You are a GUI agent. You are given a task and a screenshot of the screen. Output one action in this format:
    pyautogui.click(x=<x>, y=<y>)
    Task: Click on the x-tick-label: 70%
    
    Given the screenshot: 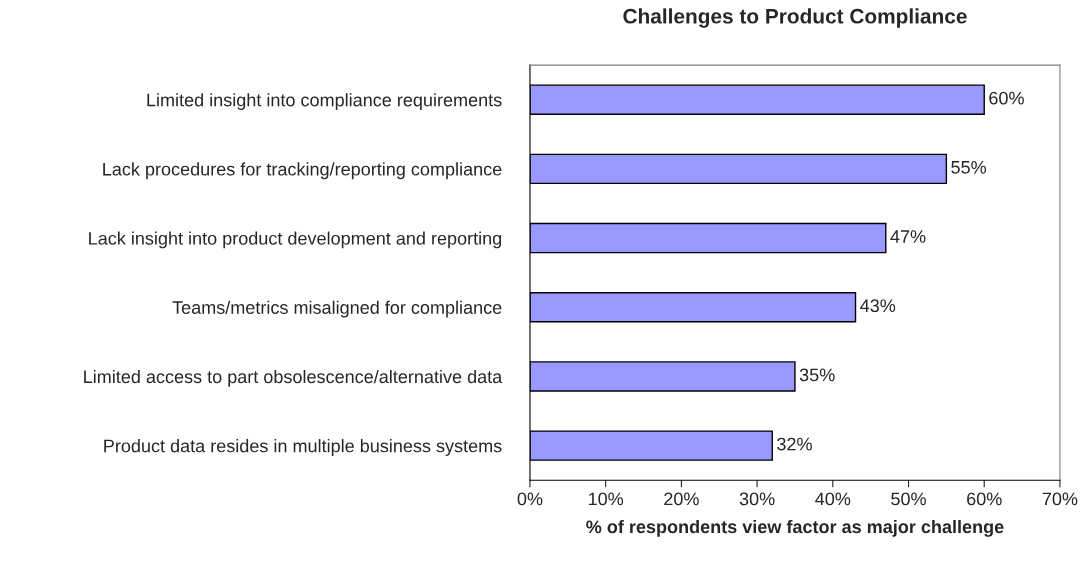 What is the action you would take?
    pyautogui.click(x=1060, y=499)
    